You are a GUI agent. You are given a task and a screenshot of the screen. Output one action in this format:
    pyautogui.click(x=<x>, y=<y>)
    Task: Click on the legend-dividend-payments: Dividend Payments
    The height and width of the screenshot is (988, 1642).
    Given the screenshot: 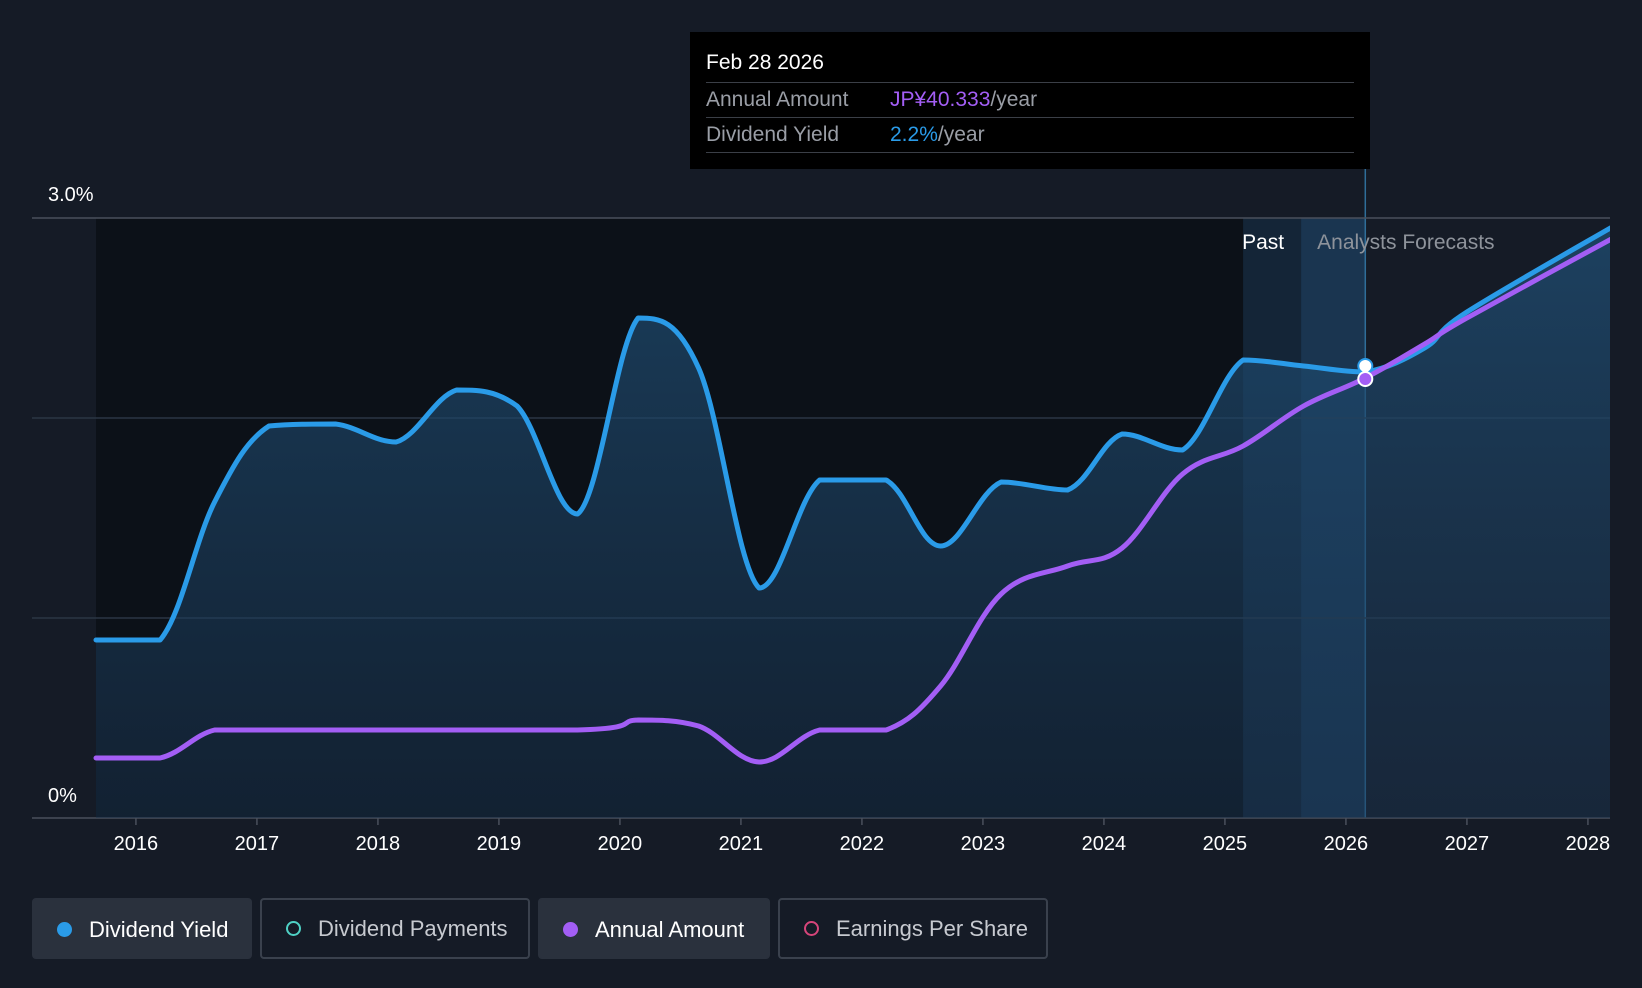 What is the action you would take?
    pyautogui.click(x=395, y=928)
    